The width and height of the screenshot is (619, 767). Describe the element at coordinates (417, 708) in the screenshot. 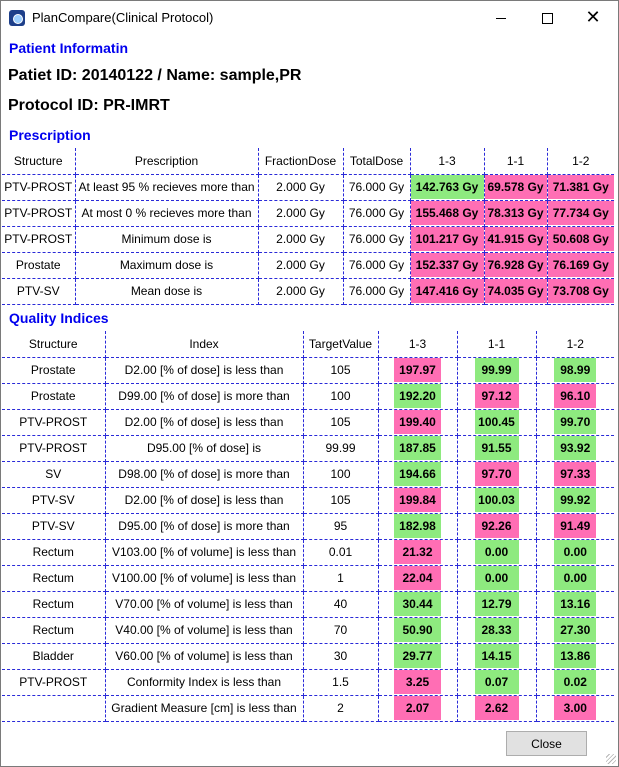

I see `index-value: 2.07` at that location.